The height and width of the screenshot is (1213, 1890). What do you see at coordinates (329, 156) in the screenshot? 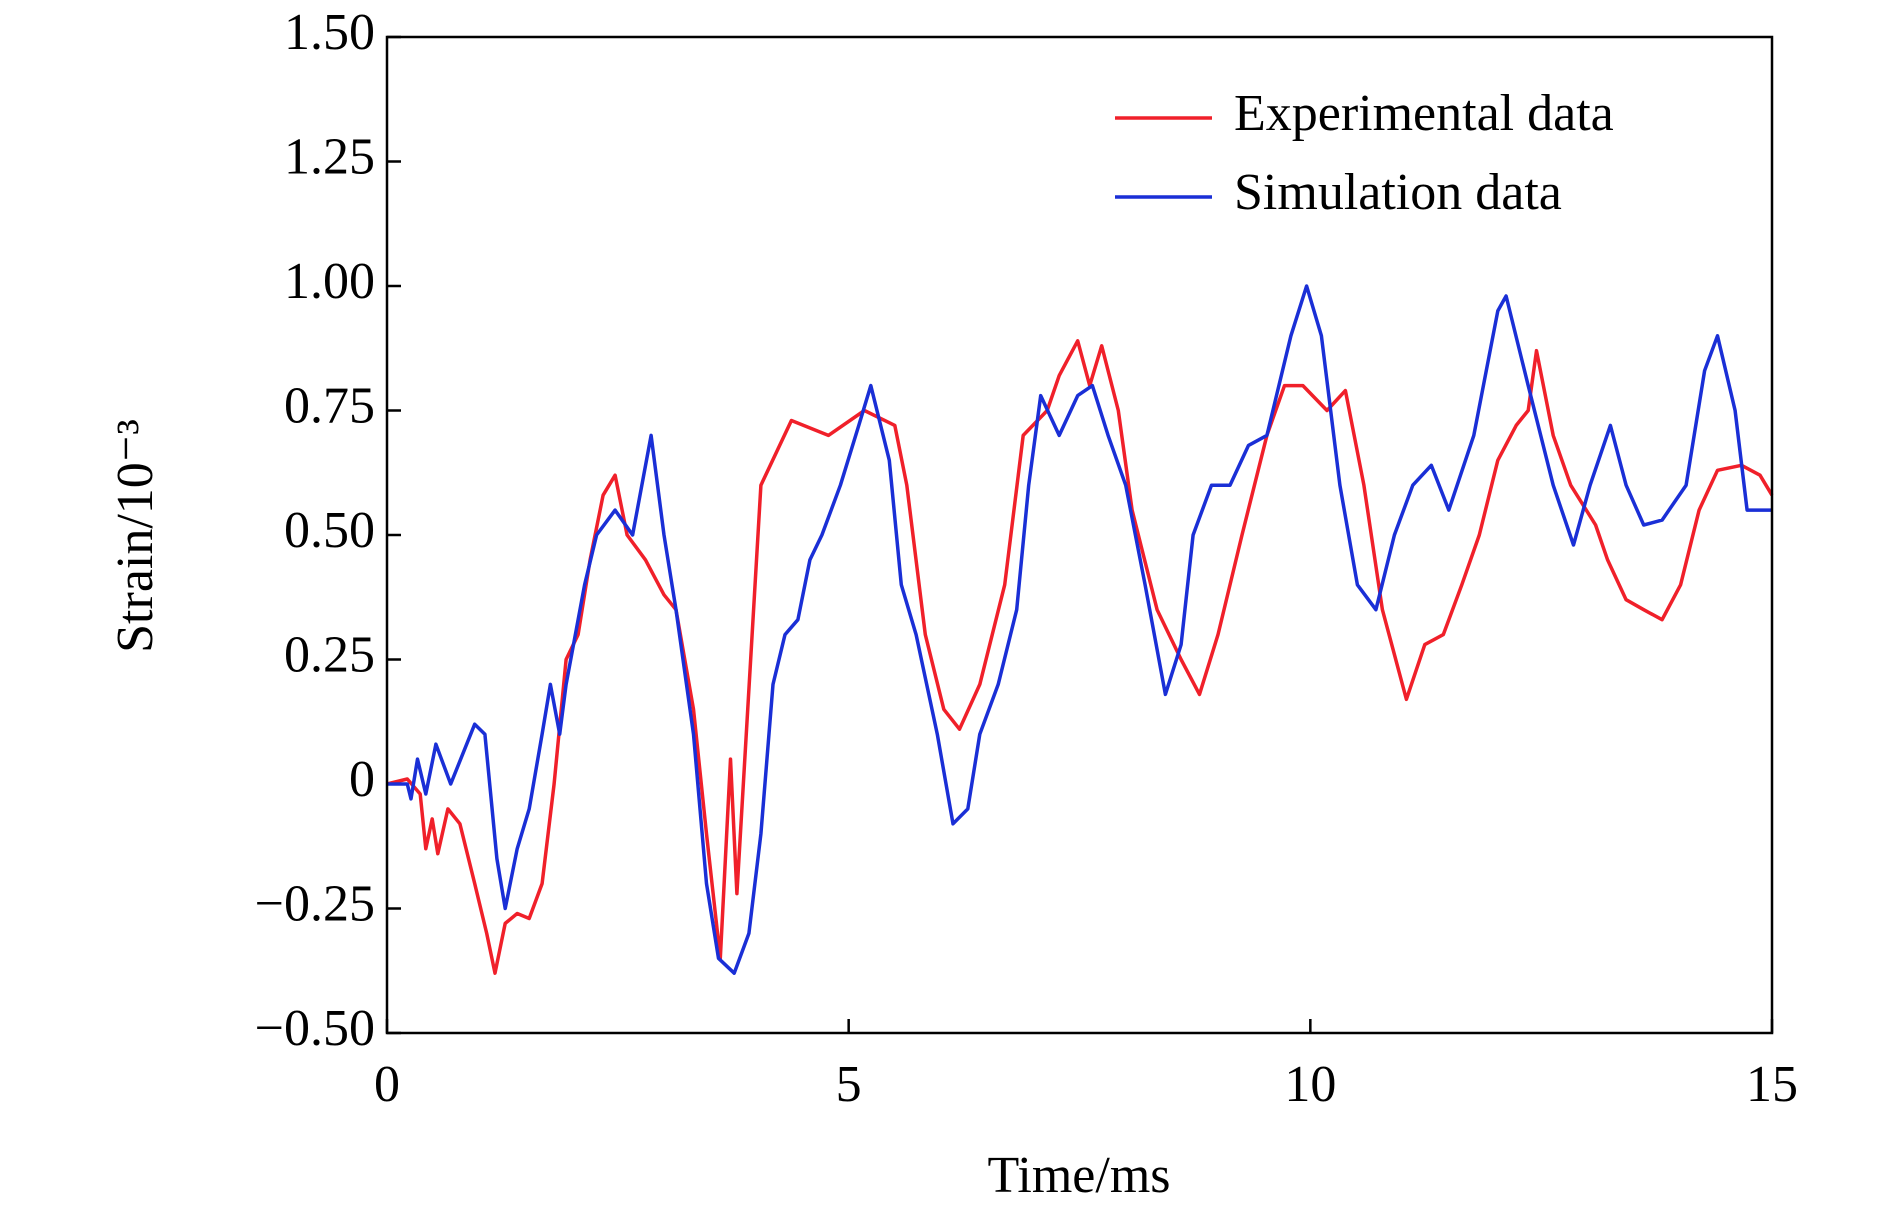
I see `y-tick-label: 1.25` at bounding box center [329, 156].